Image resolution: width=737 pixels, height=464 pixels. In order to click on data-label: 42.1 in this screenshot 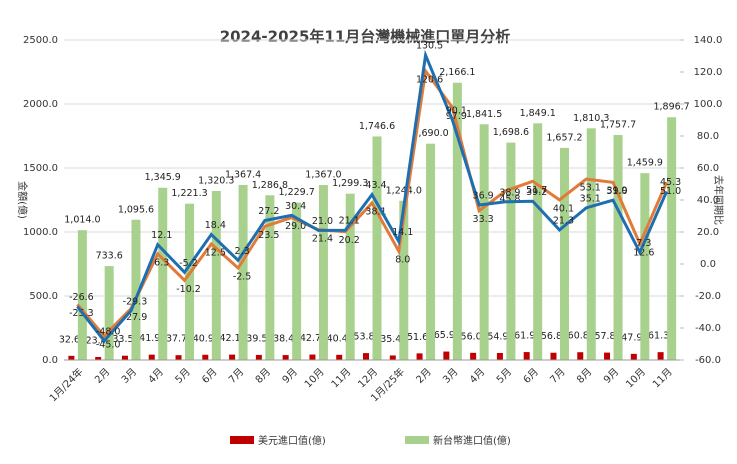, I will do `click(230, 338)`.